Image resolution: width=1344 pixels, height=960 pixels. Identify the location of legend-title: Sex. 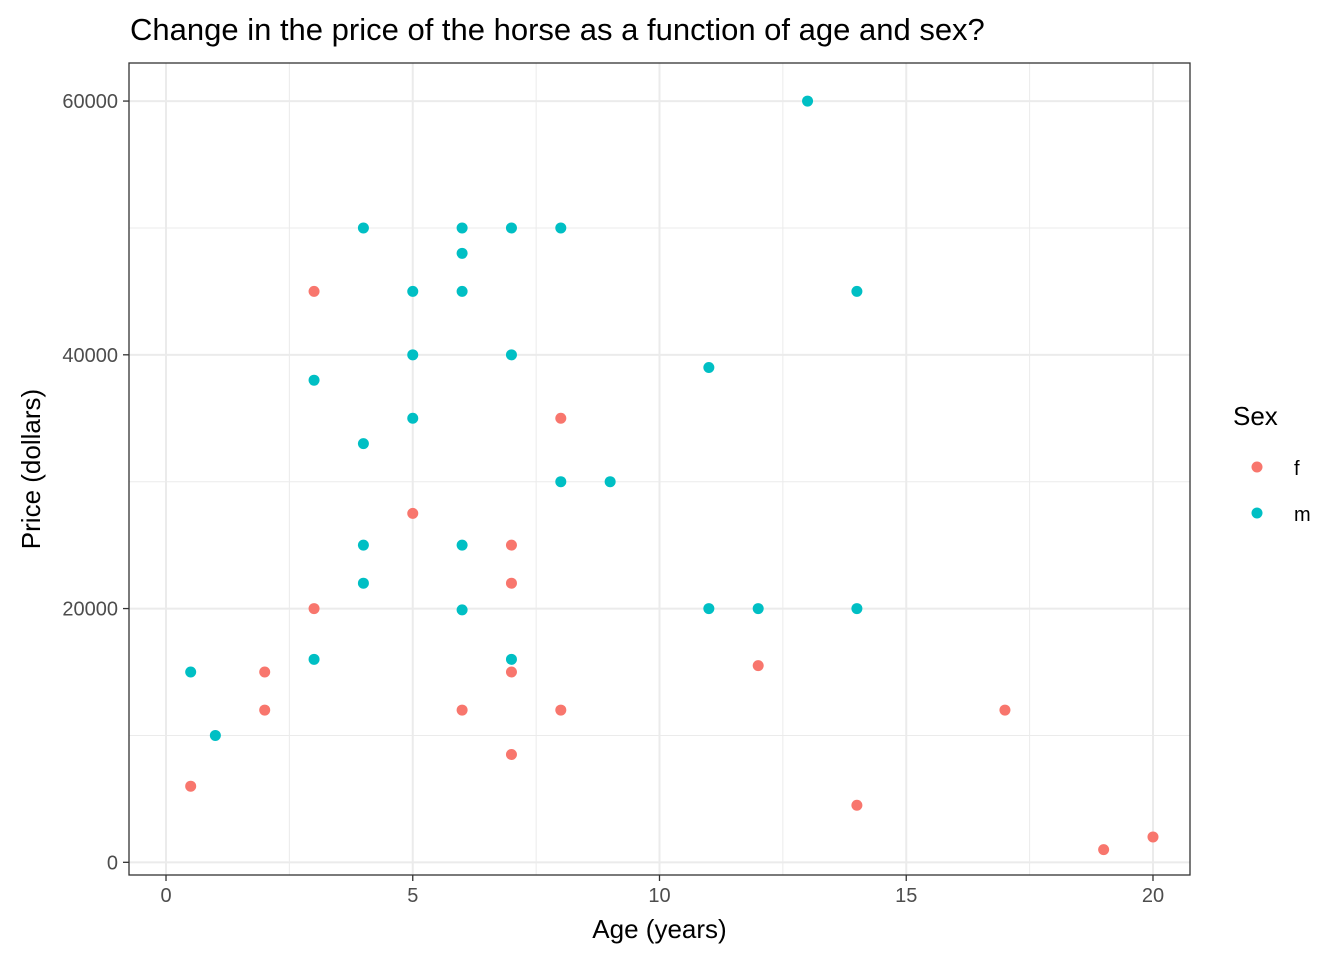
(1255, 416).